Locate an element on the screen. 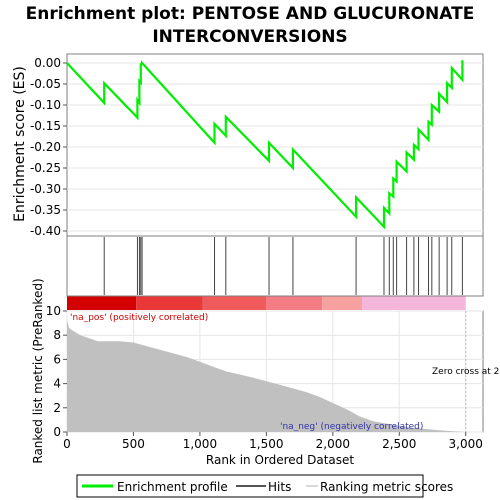  x-tick-label: 2,000 is located at coordinates (333, 444).